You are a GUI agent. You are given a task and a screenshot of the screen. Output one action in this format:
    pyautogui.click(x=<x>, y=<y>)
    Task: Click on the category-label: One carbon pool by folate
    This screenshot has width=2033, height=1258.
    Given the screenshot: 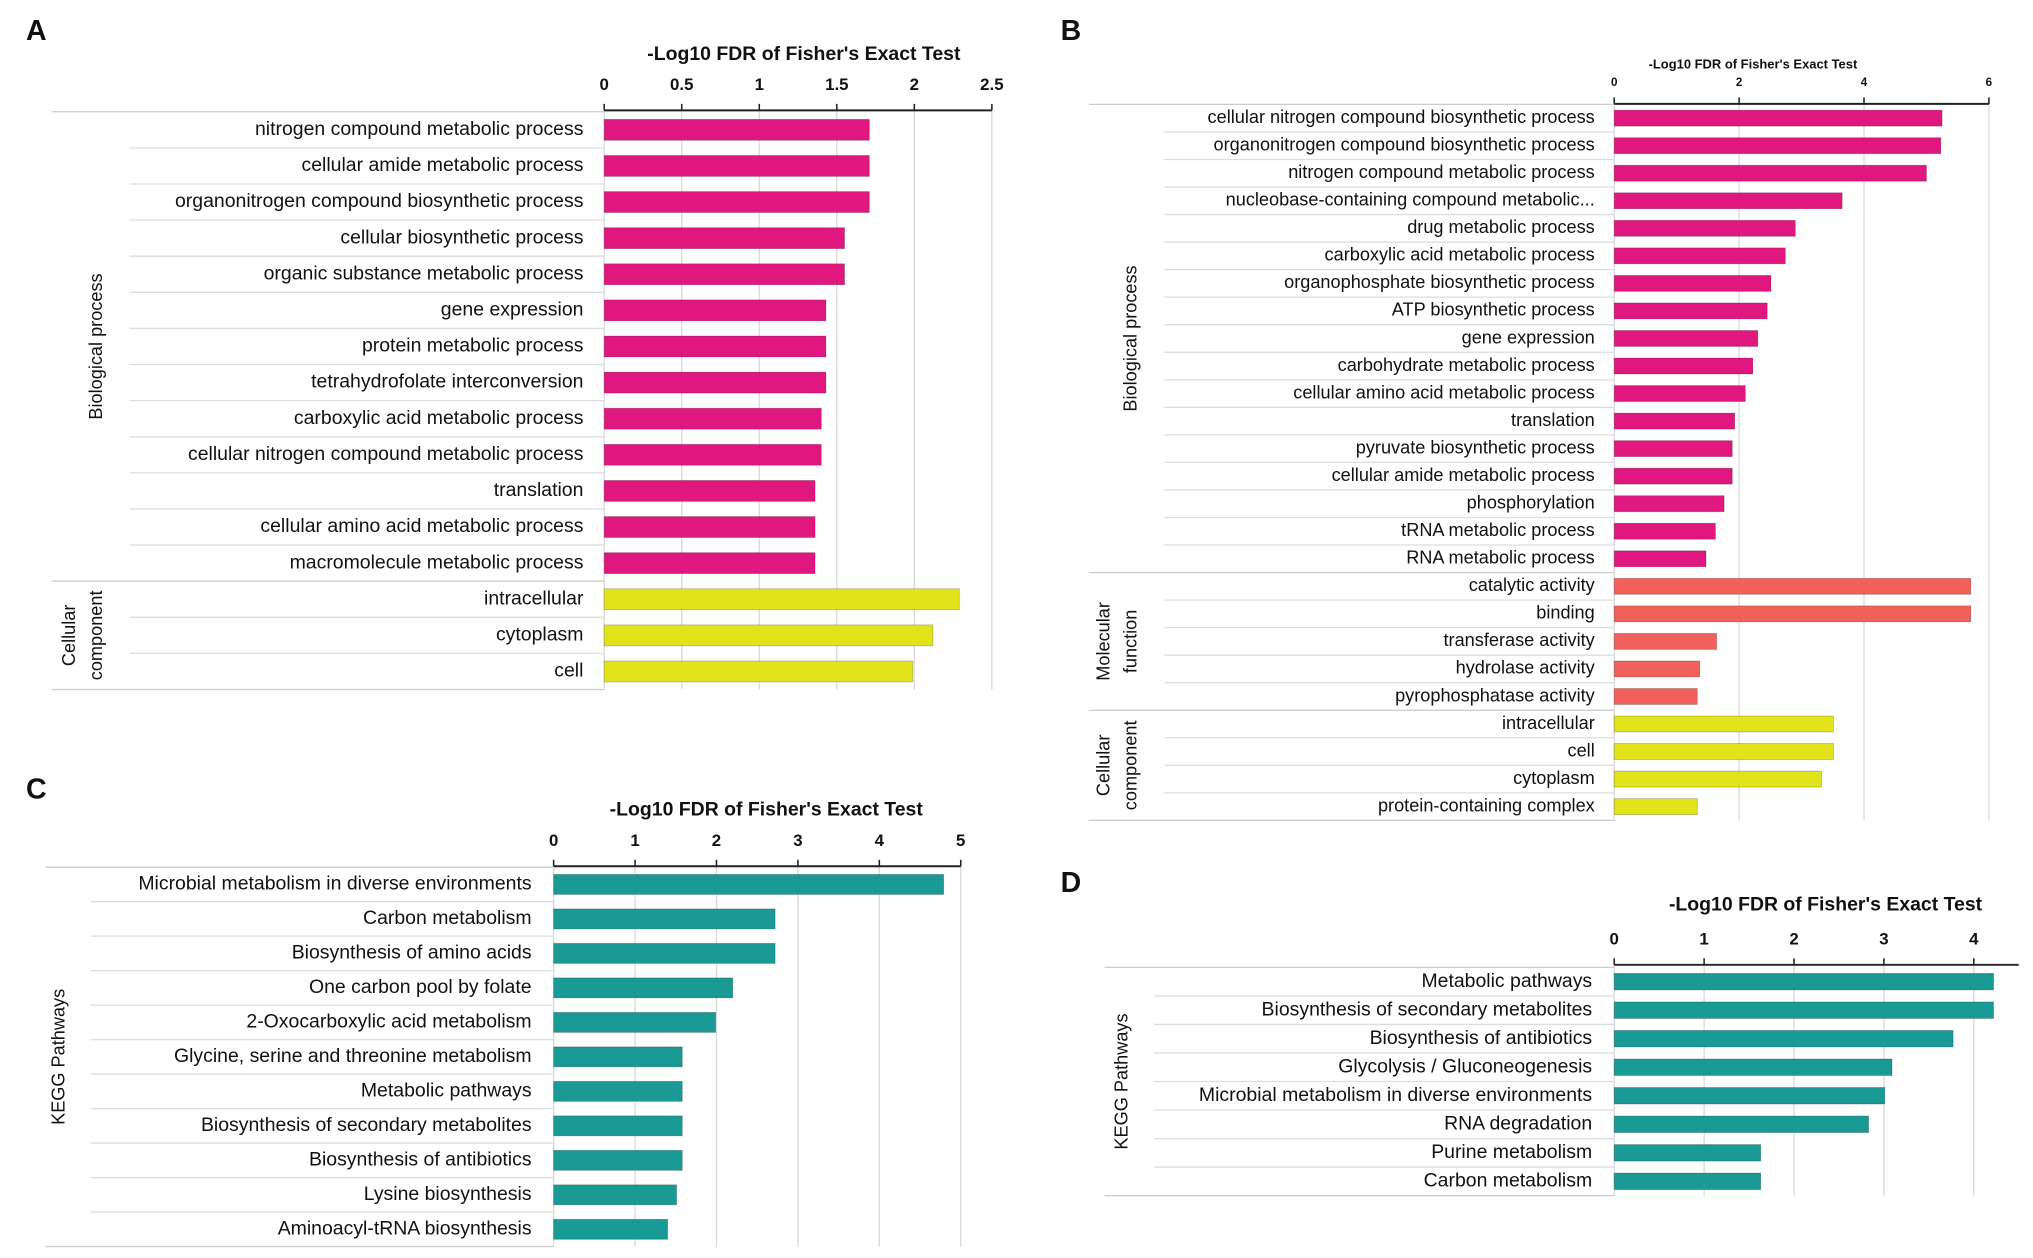 What is the action you would take?
    pyautogui.click(x=420, y=987)
    